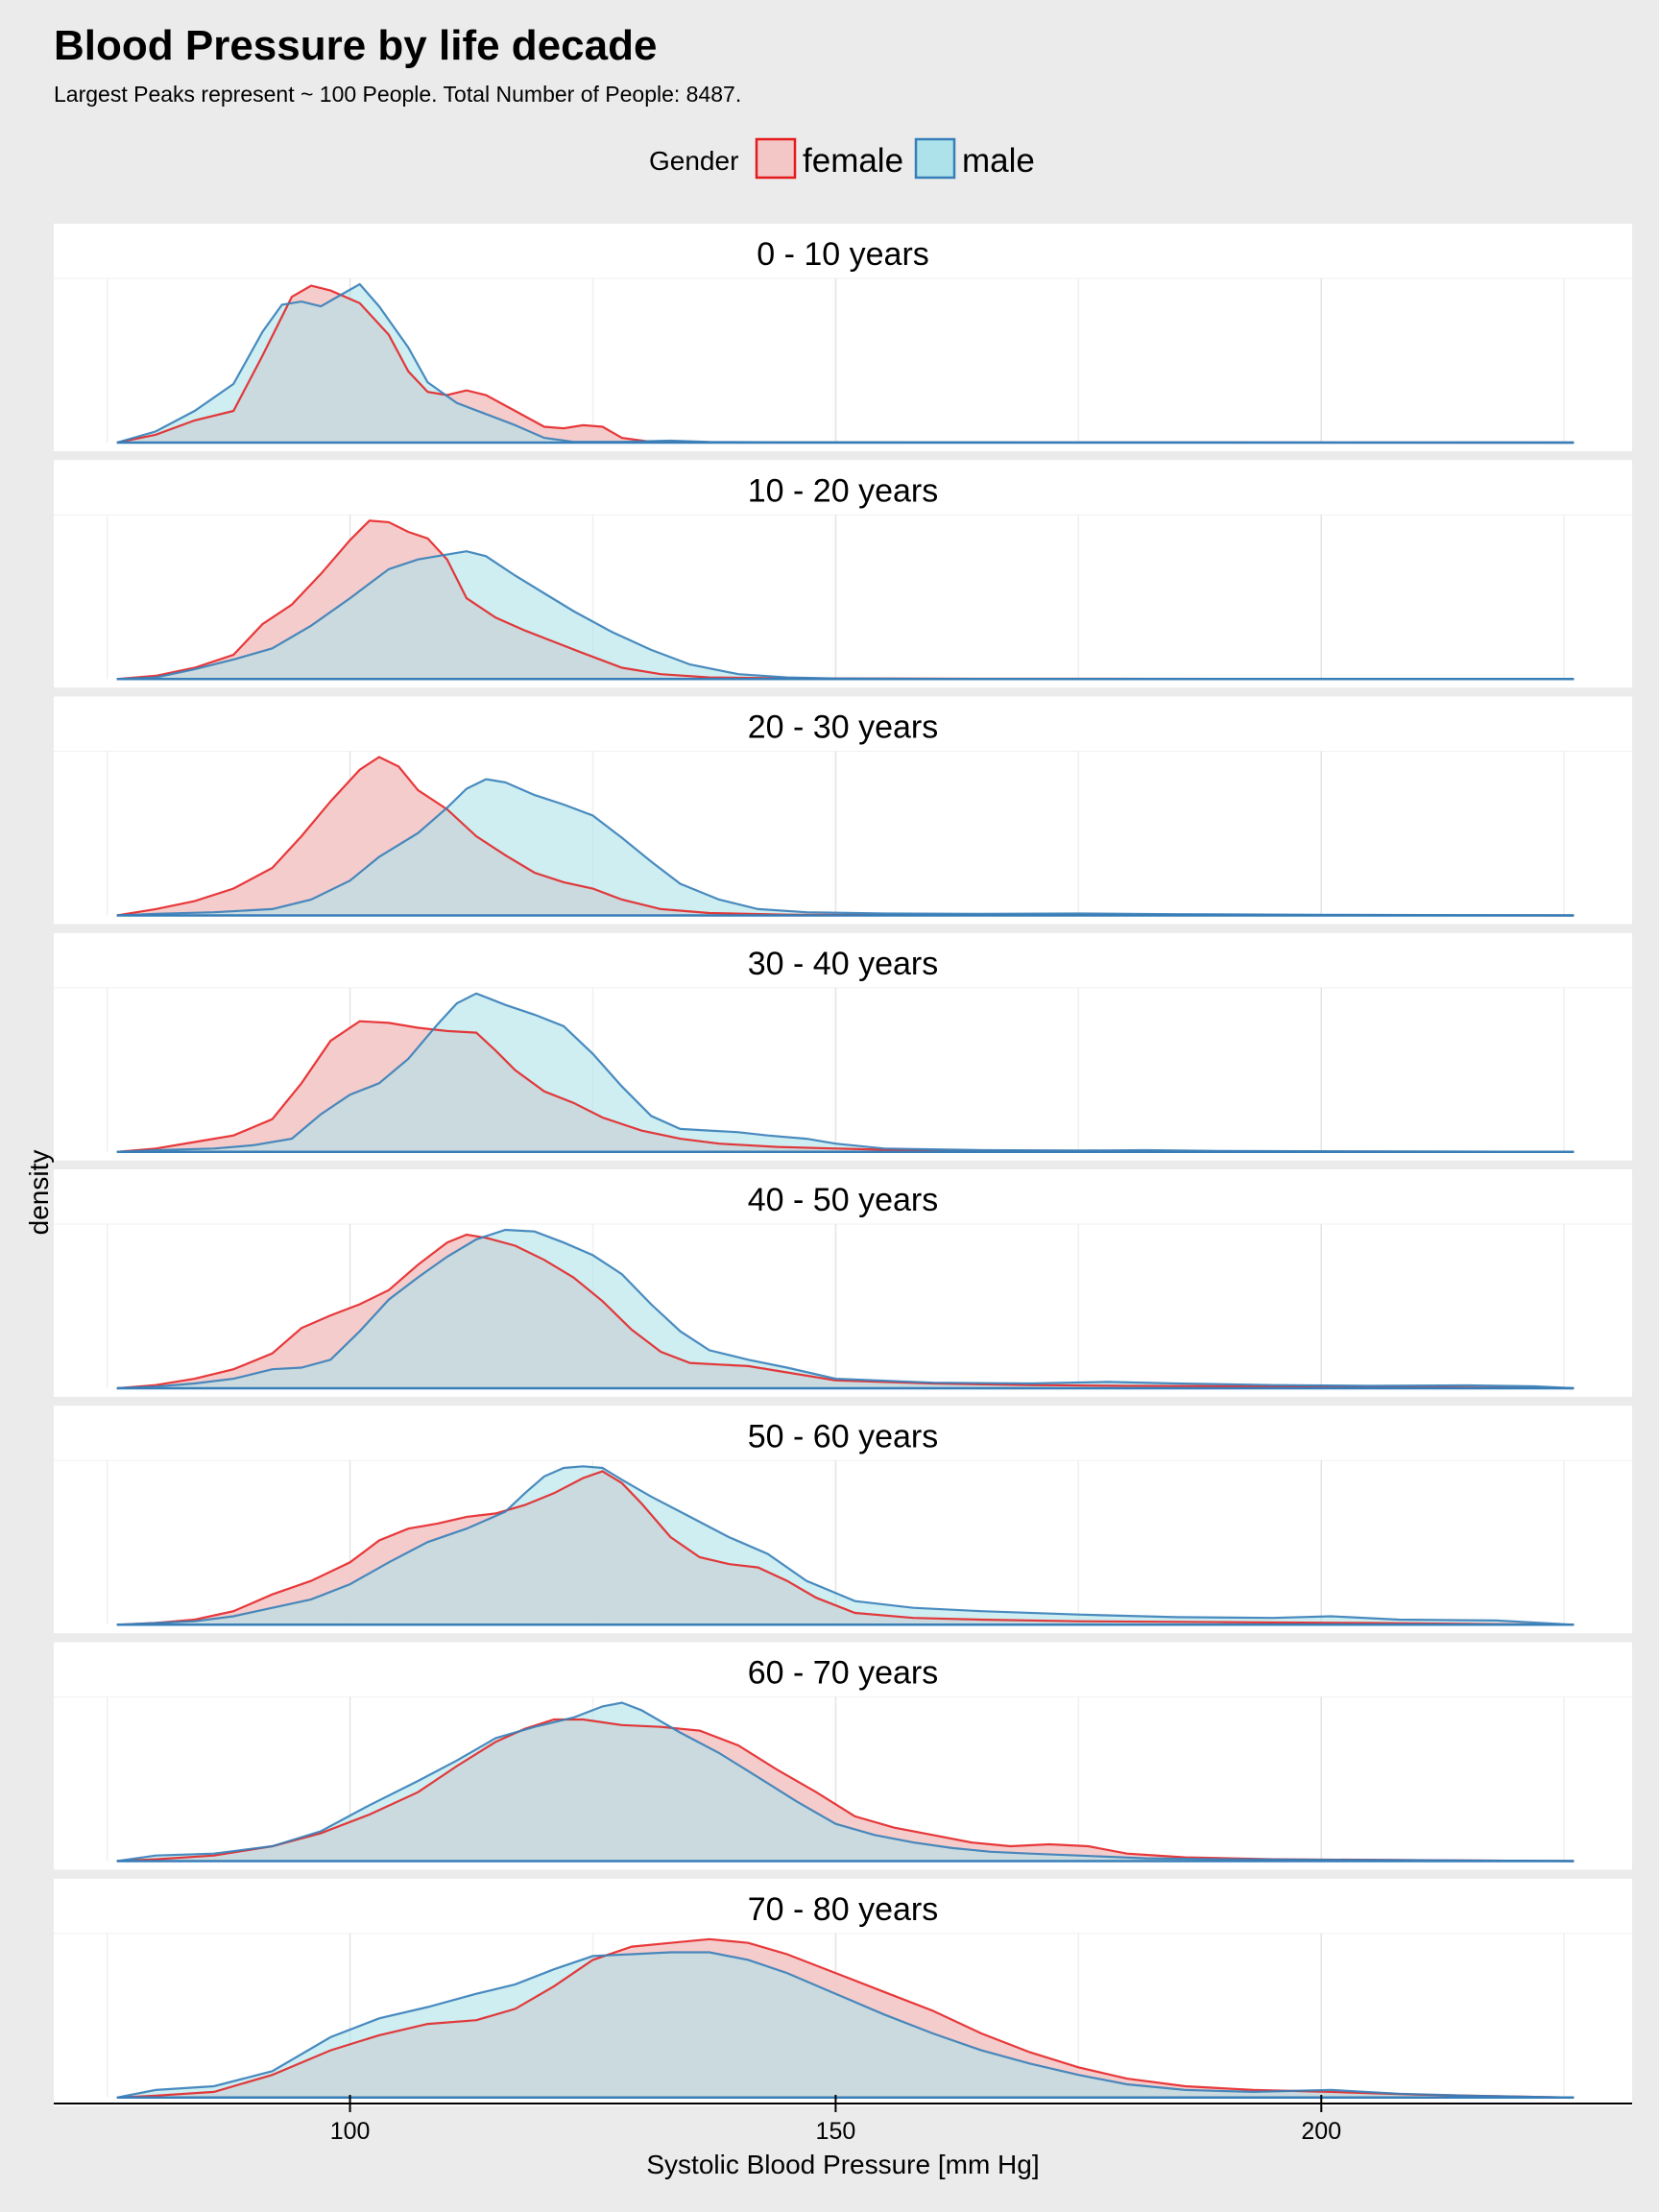  I want to click on facet-strip-label: 70 - 80 years, so click(843, 1909).